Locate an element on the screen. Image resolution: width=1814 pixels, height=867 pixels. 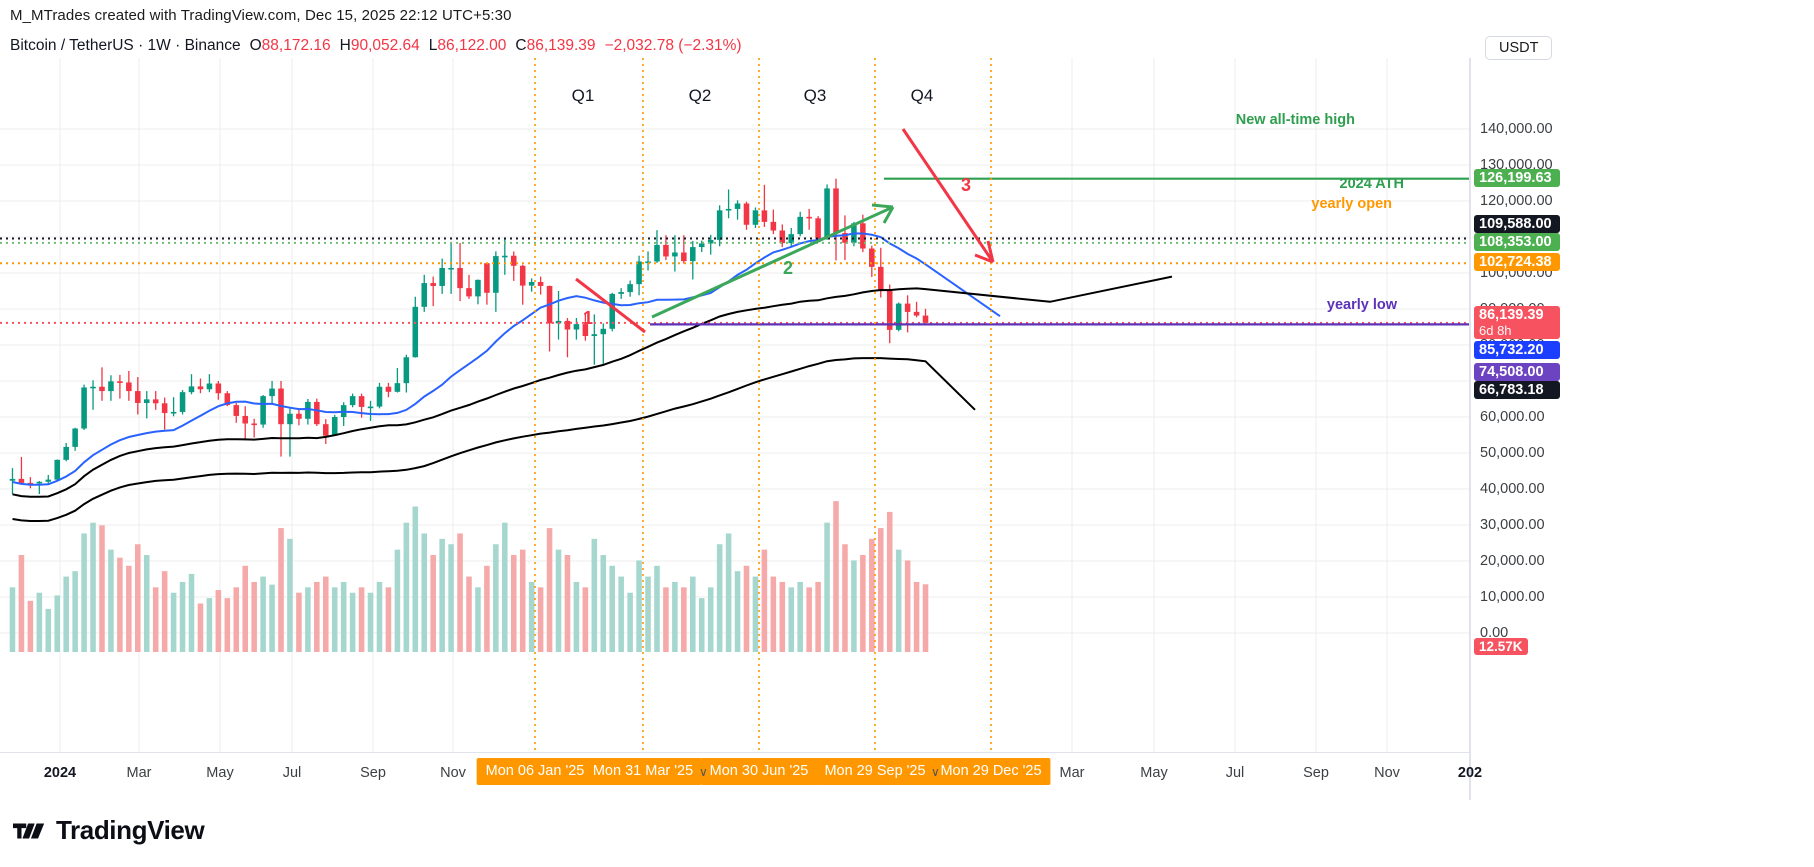
price-tag-value: 126,199.63 is located at coordinates (1515, 178).